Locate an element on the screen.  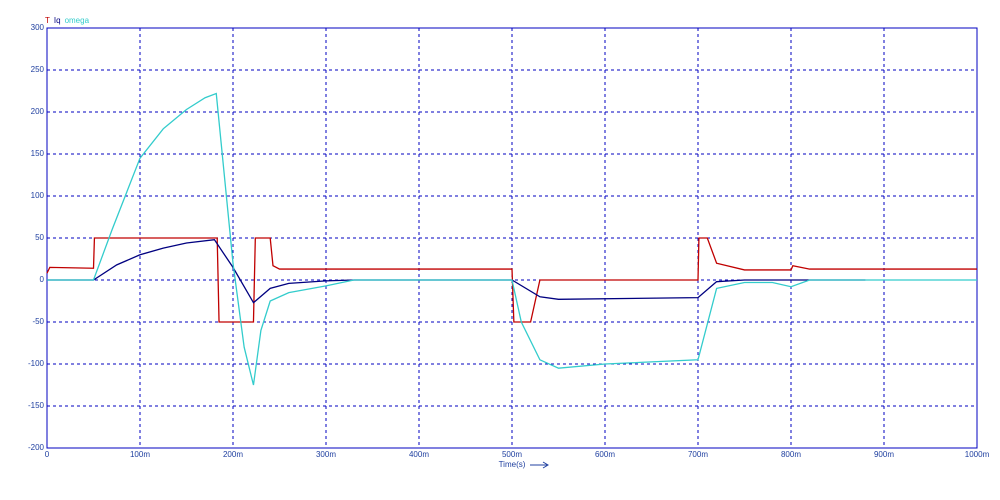
x-tick-label: 600m is located at coordinates (605, 454).